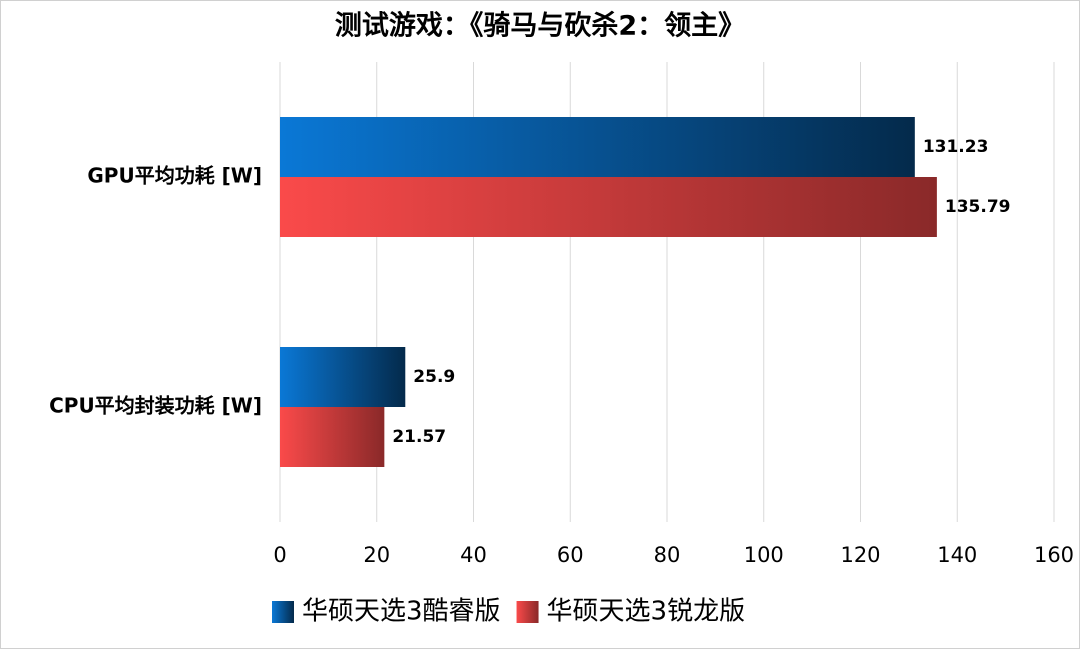 The image size is (1080, 649). I want to click on legend-label: 华硕天选3酷睿版, so click(401, 612).